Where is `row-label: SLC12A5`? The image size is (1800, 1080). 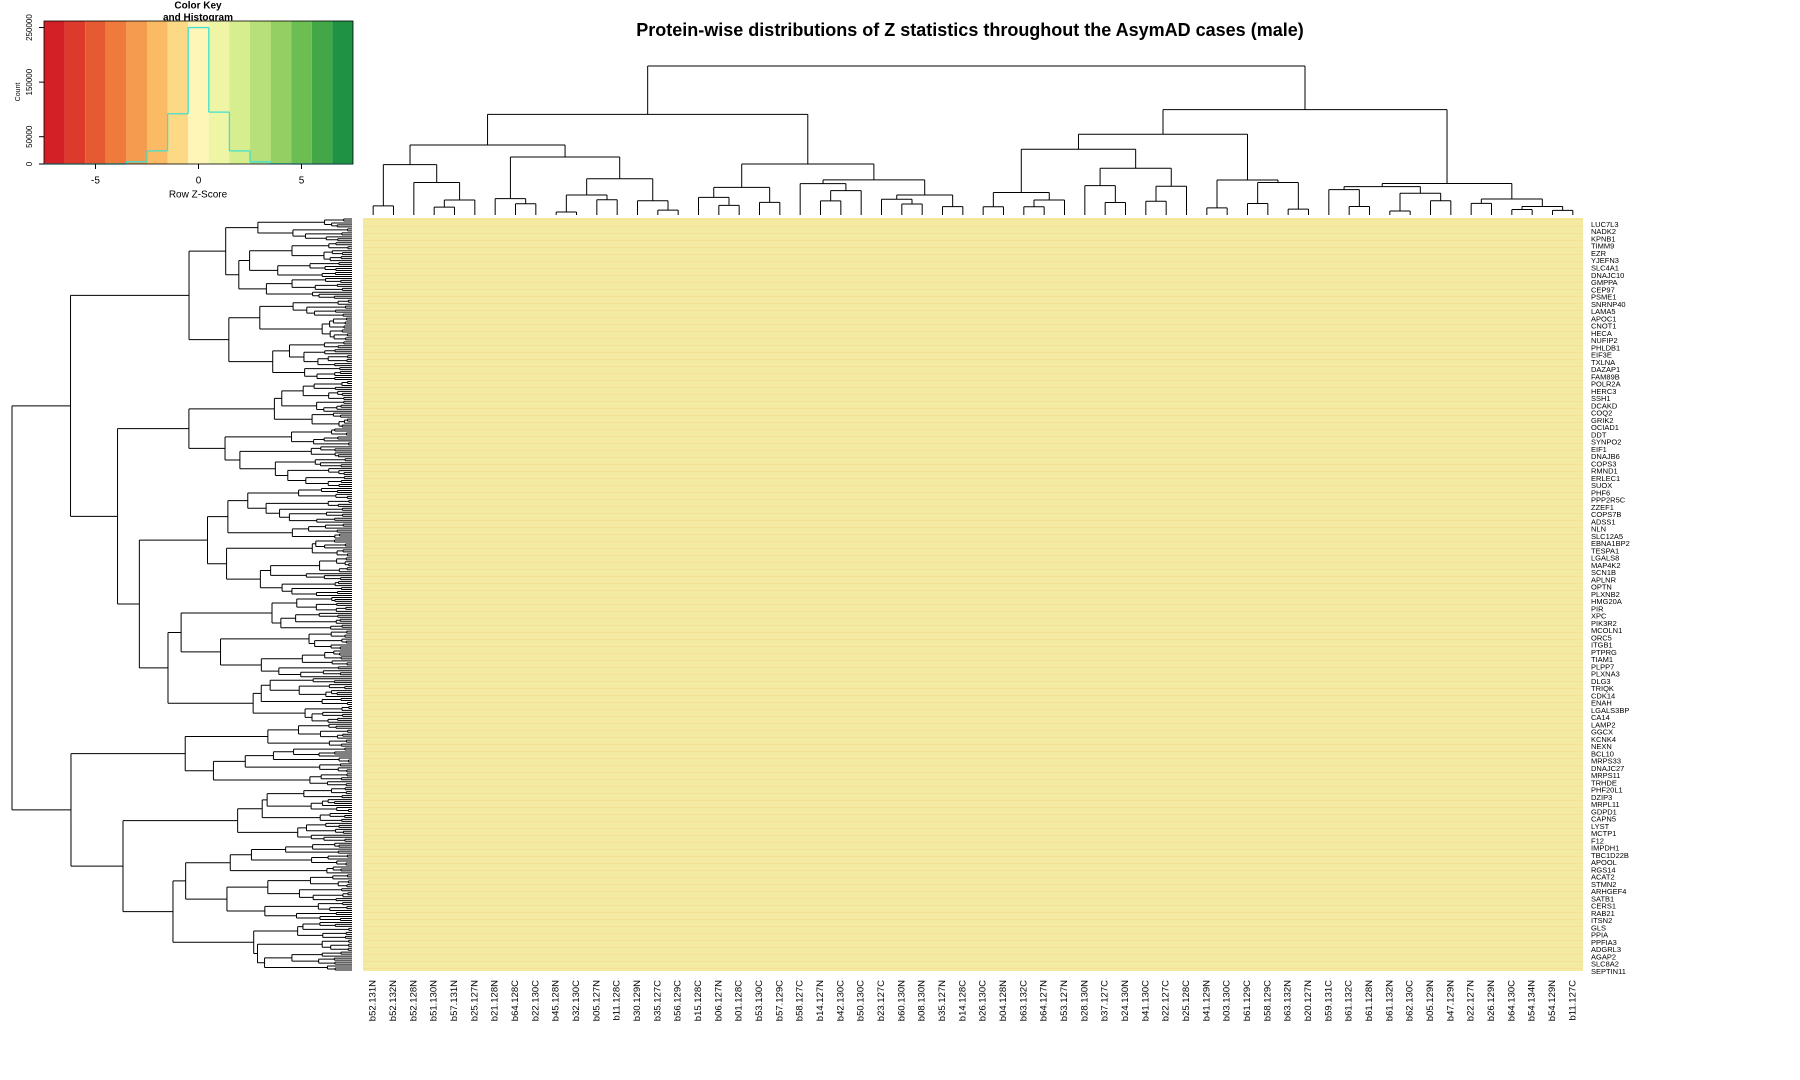
row-label: SLC12A5 is located at coordinates (1607, 536).